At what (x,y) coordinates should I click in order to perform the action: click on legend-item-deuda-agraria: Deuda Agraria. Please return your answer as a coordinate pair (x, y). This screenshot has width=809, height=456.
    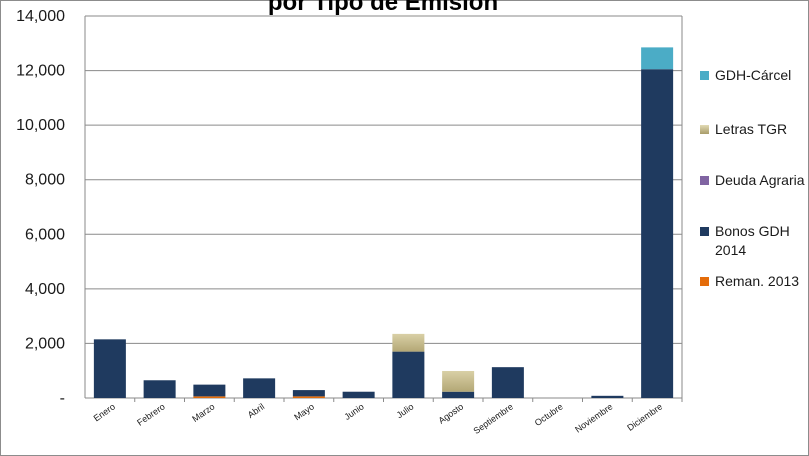
    Looking at the image, I should click on (754, 180).